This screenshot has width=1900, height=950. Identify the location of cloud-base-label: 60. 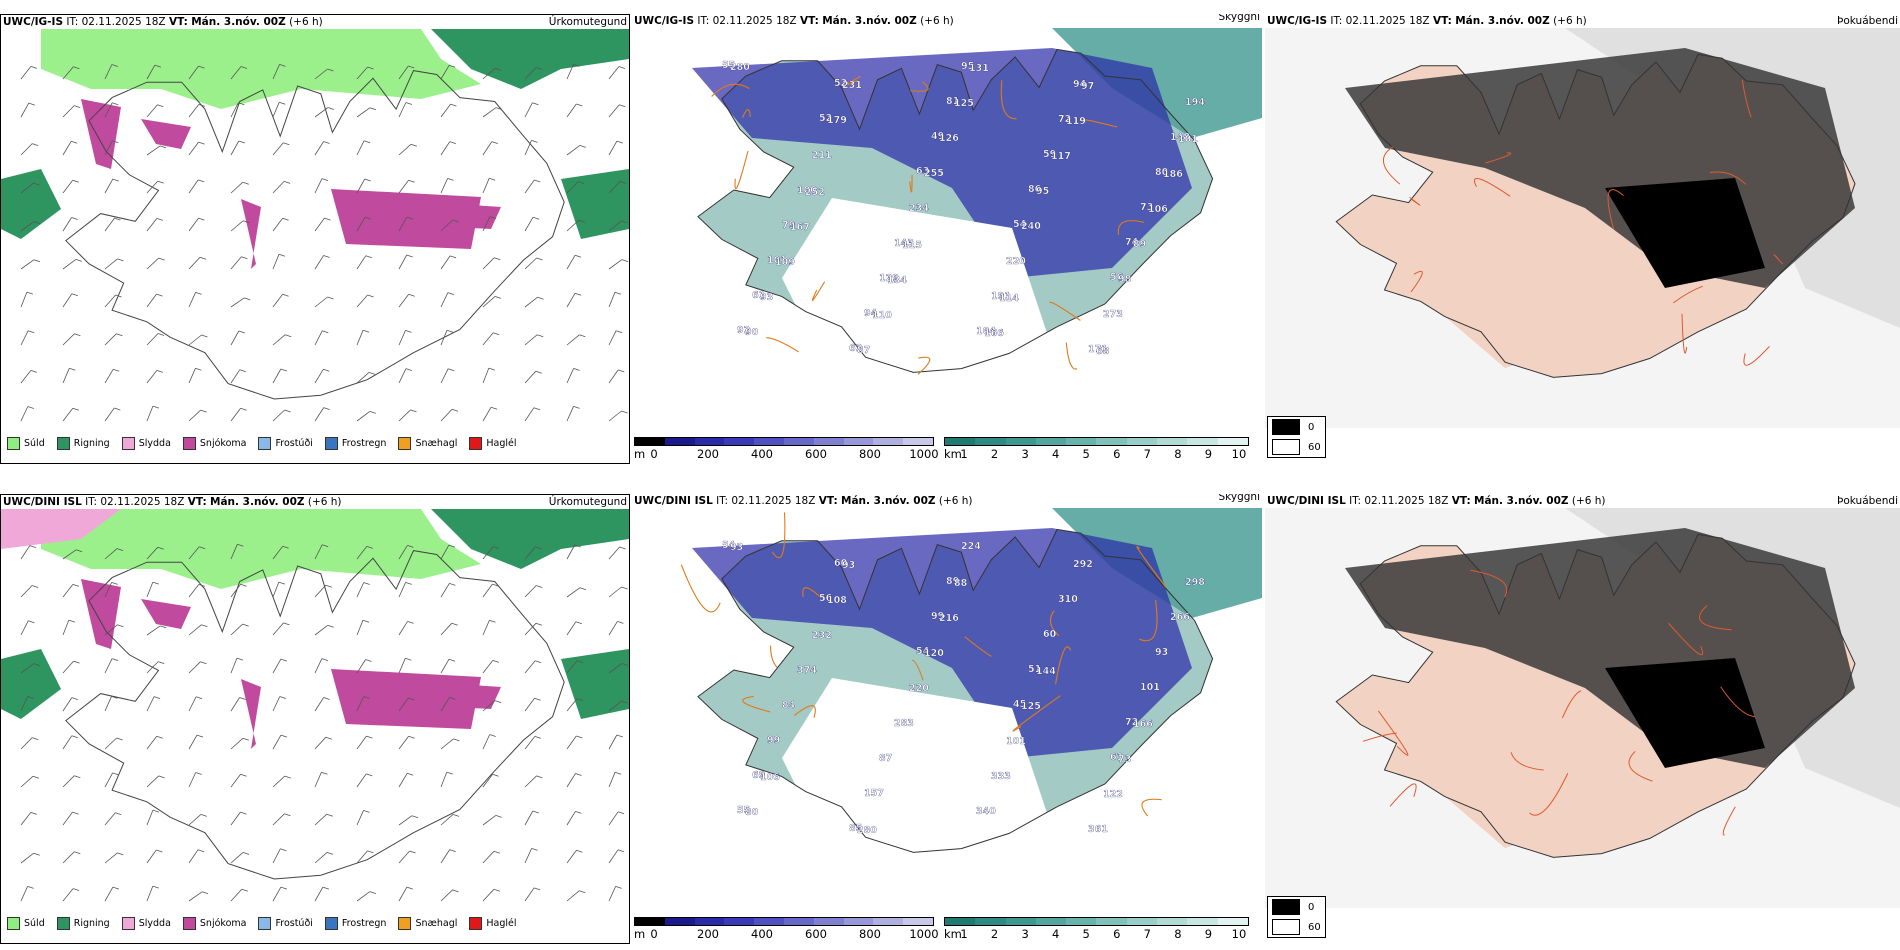
(1050, 634).